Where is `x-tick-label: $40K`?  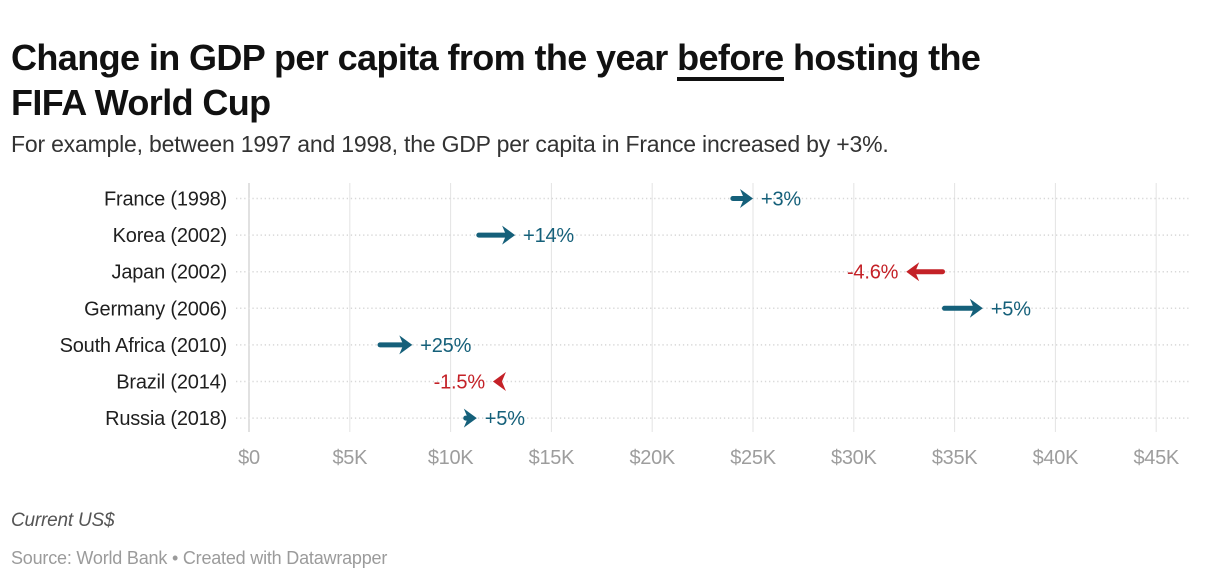 x-tick-label: $40K is located at coordinates (1056, 458).